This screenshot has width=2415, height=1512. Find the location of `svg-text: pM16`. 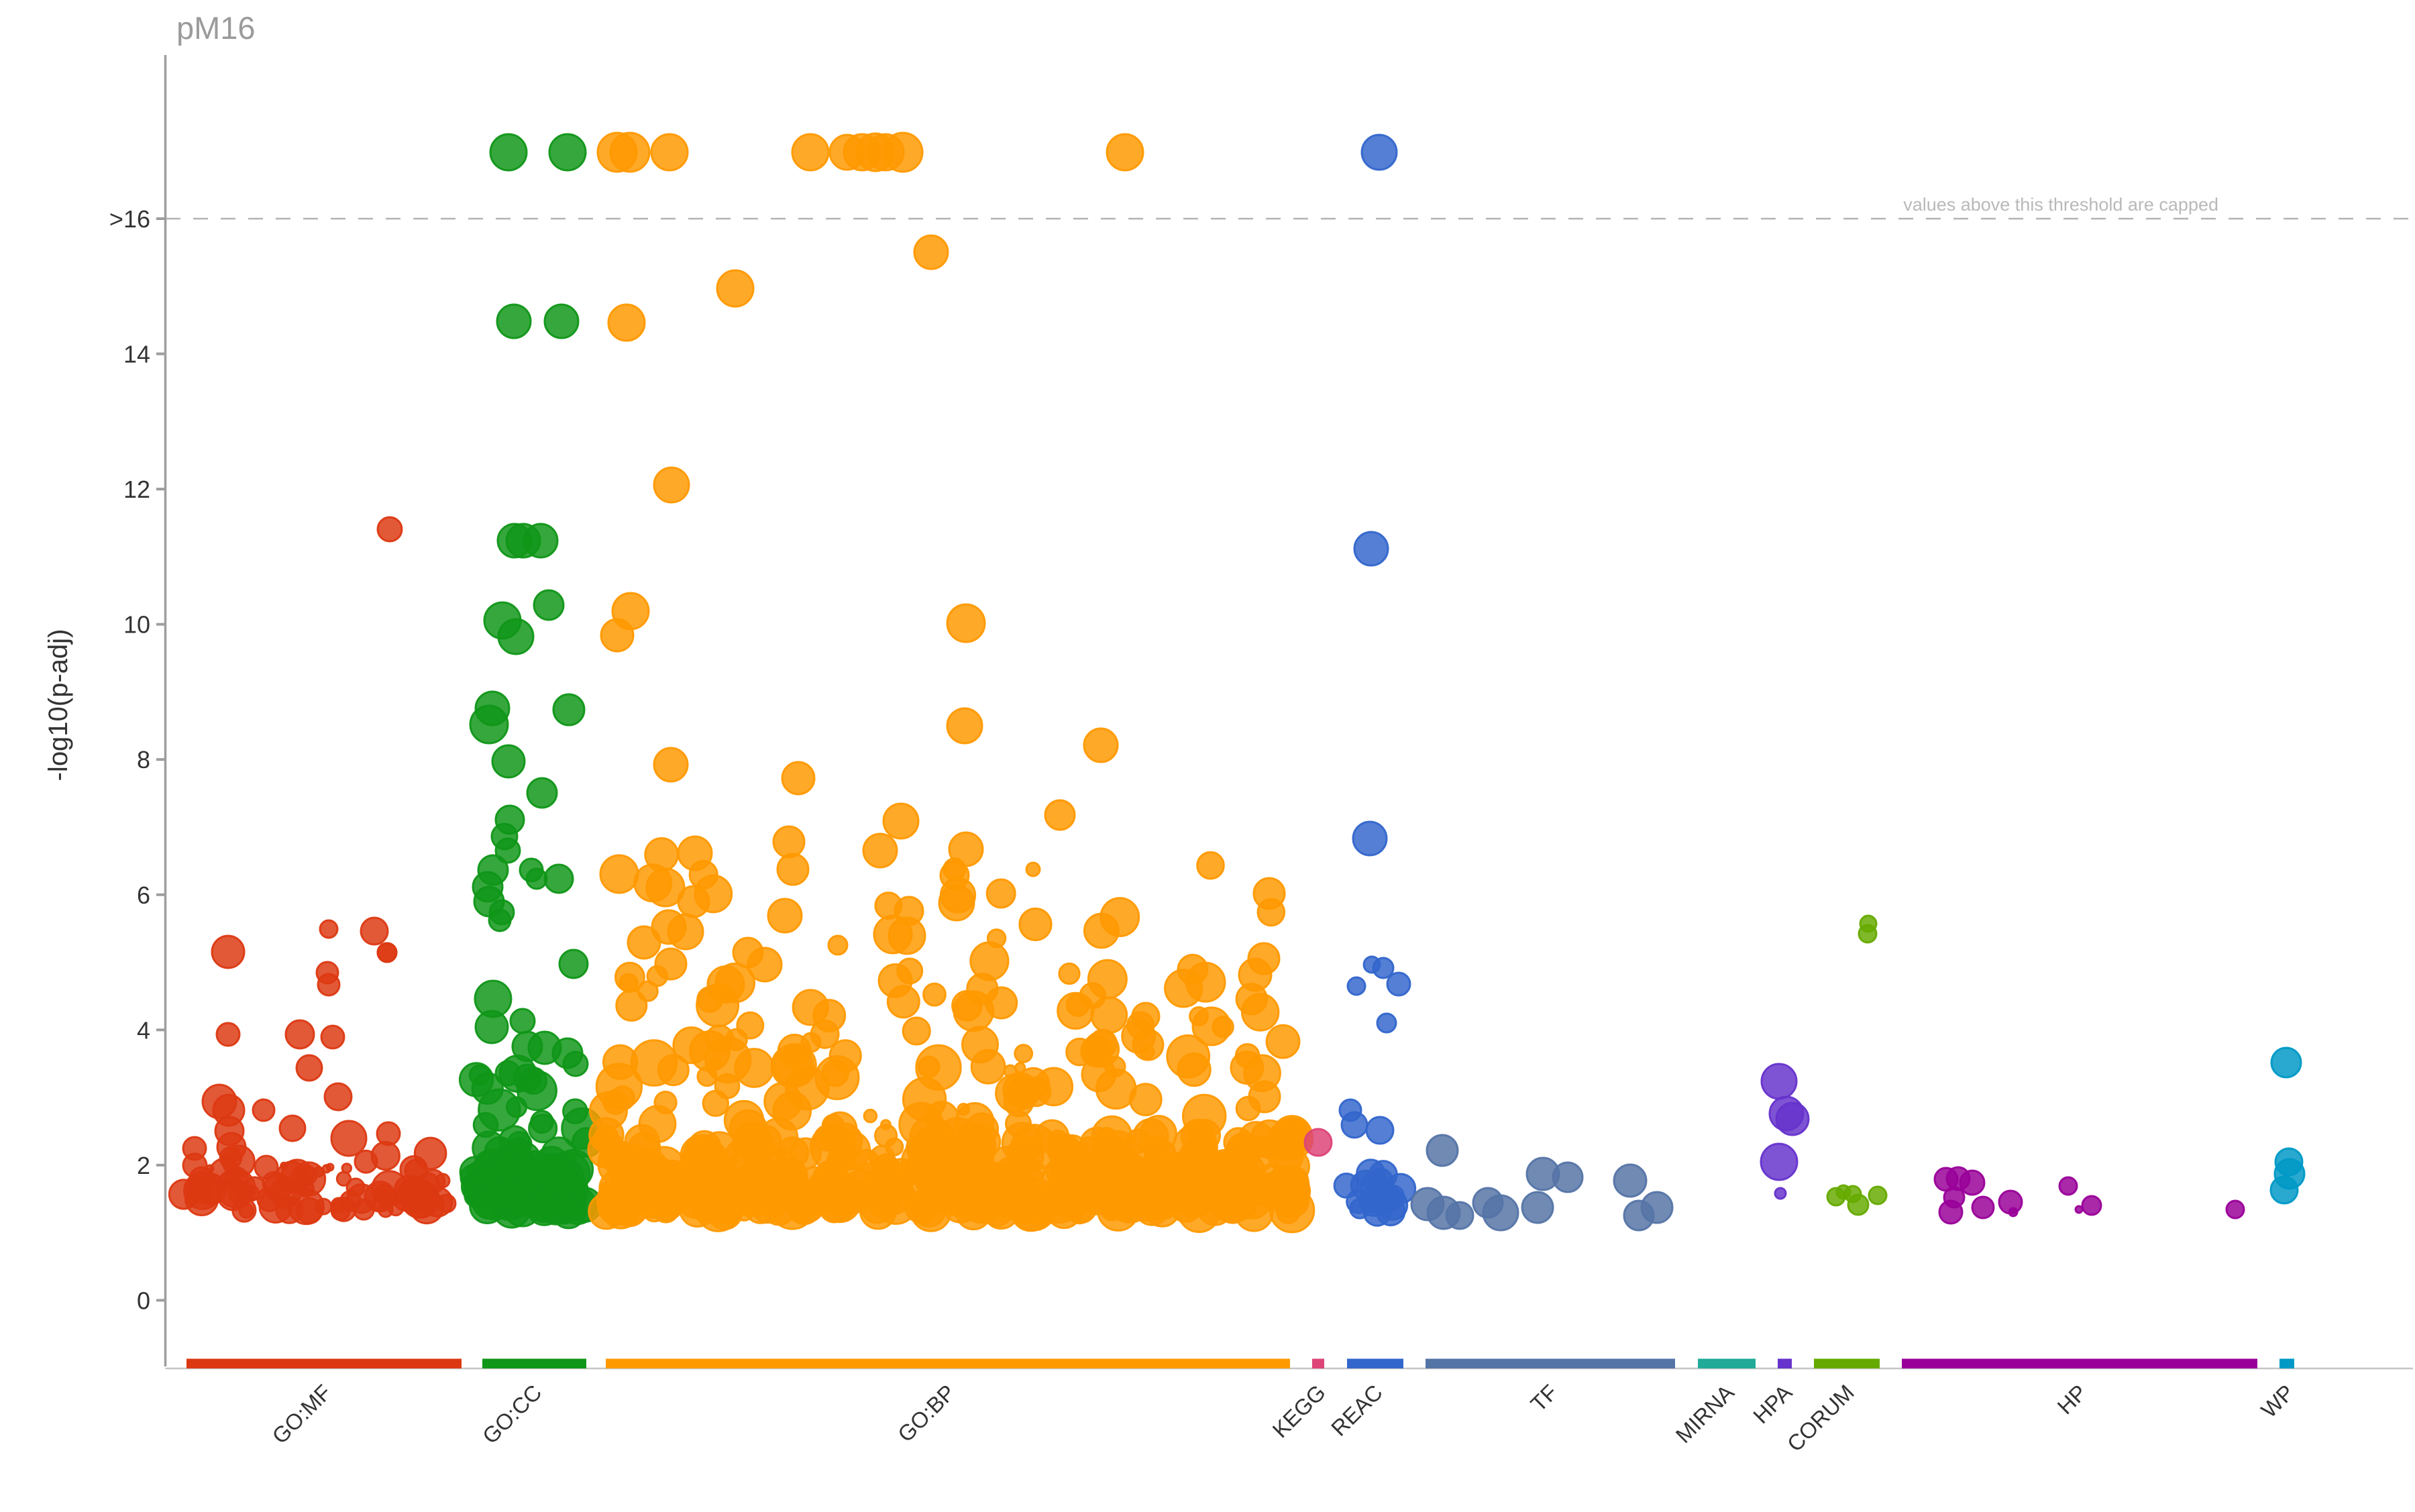

svg-text: pM16 is located at coordinates (216, 28).